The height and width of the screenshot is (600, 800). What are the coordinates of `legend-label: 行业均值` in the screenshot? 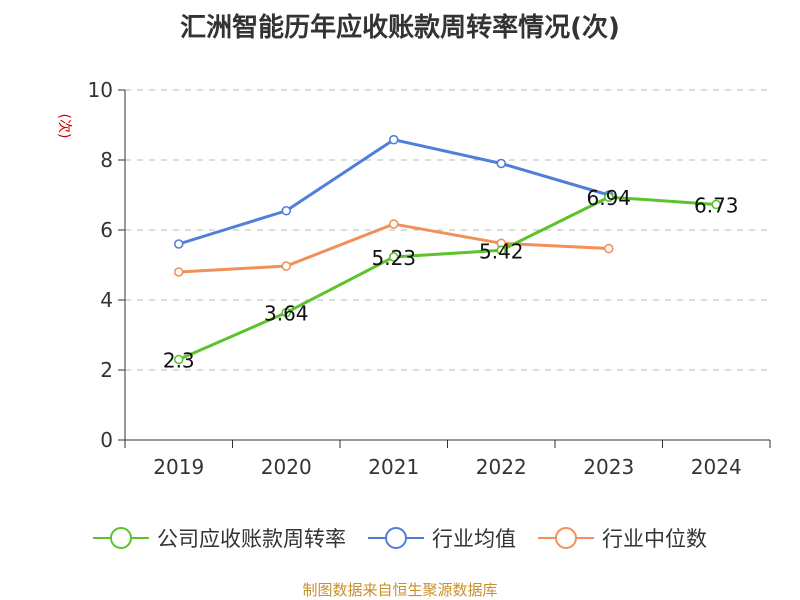 It's located at (474, 539).